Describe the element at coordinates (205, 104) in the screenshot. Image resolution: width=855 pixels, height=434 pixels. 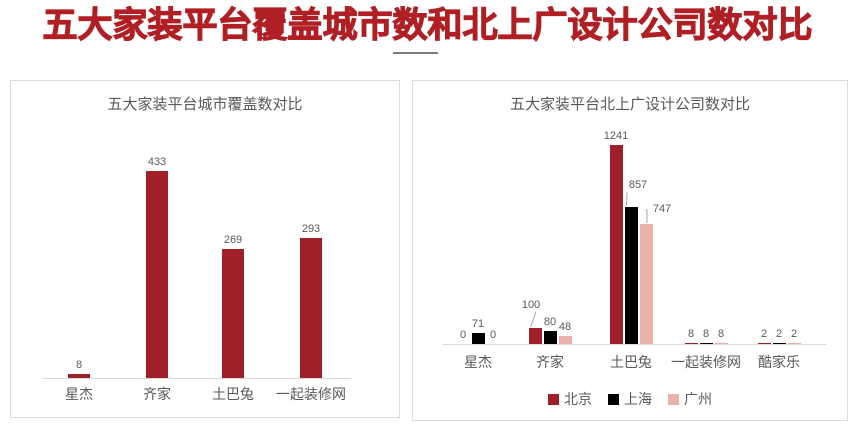
I see `chart-title-left: 五大家装平台城市覆盖数对比` at that location.